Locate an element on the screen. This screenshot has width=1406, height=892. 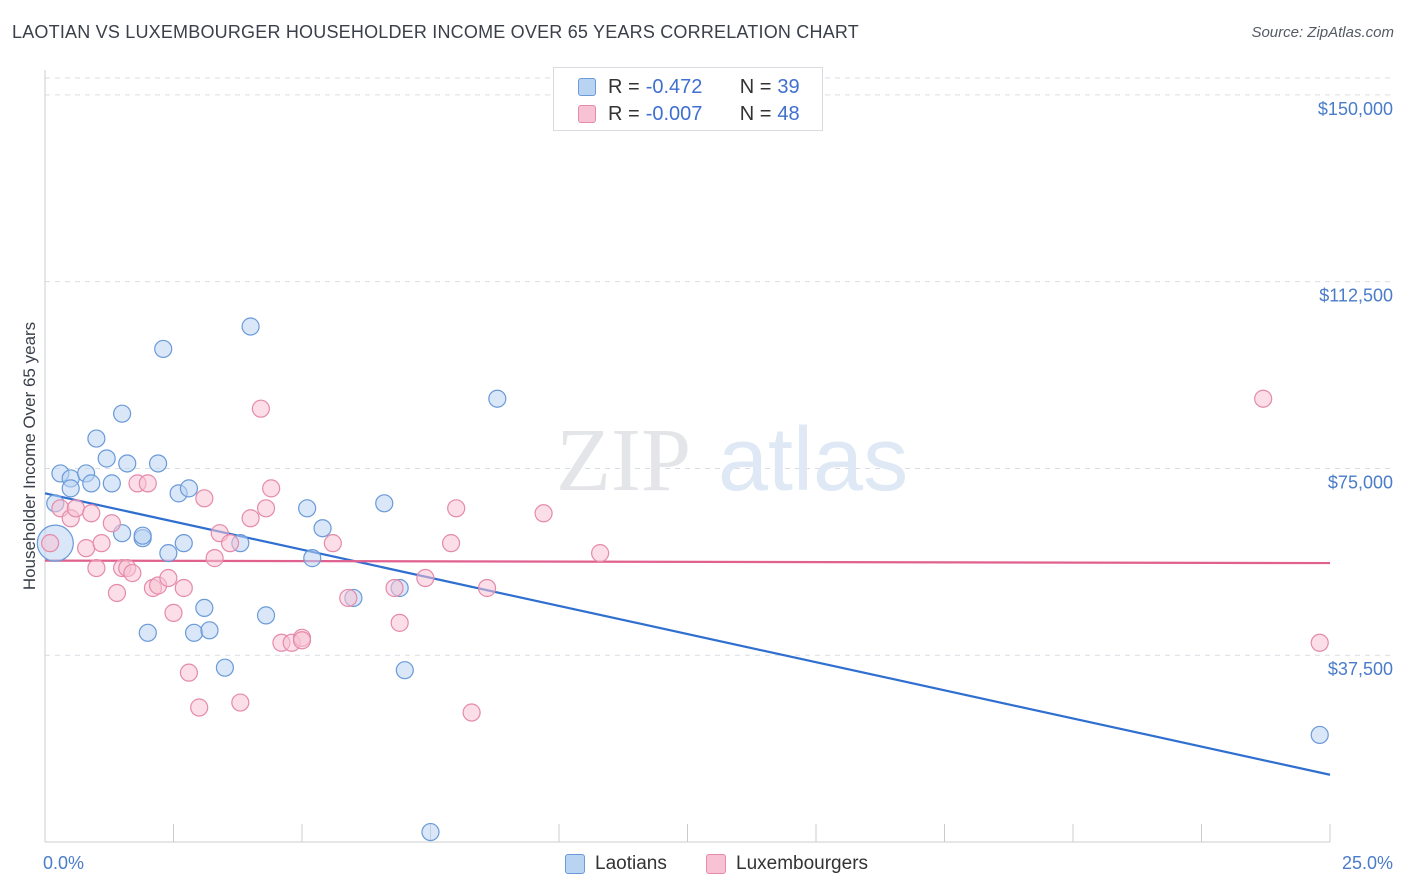
legend-swatch-laotians is located at coordinates (587, 87).